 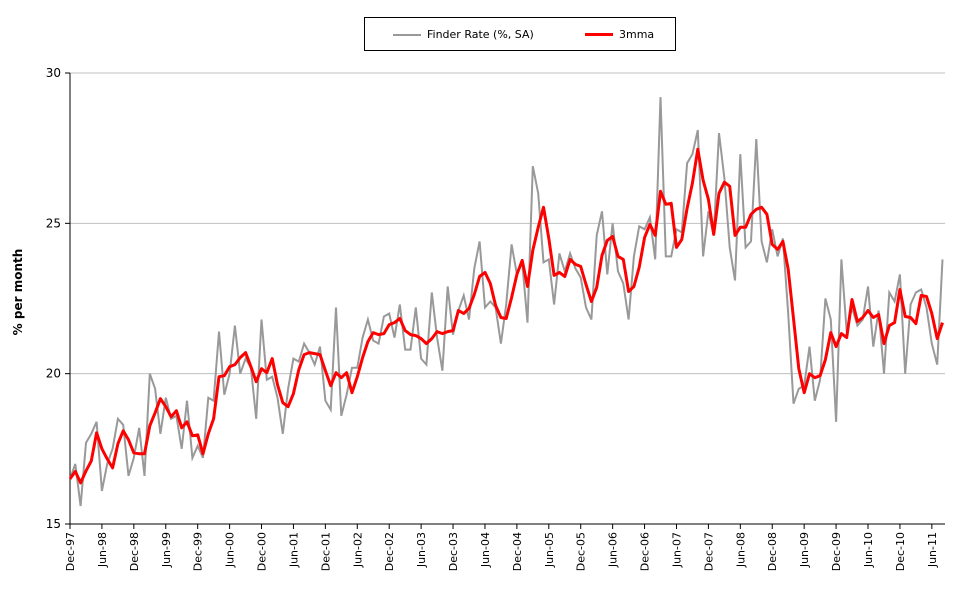 What do you see at coordinates (676, 550) in the screenshot?
I see `x-tick-label: Jun-07` at bounding box center [676, 550].